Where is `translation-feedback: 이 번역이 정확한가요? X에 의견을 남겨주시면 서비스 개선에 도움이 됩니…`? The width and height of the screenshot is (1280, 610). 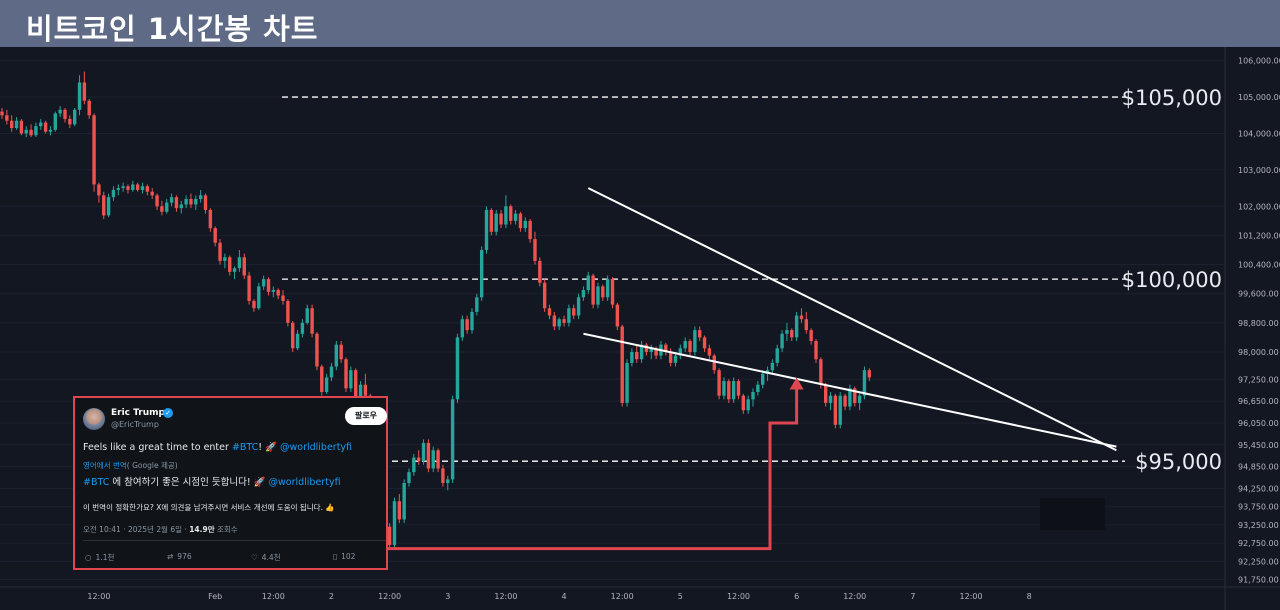 translation-feedback: 이 번역이 정확한가요? X에 의견을 남겨주시면 서비스 개선에 도움이 됩니… is located at coordinates (209, 507).